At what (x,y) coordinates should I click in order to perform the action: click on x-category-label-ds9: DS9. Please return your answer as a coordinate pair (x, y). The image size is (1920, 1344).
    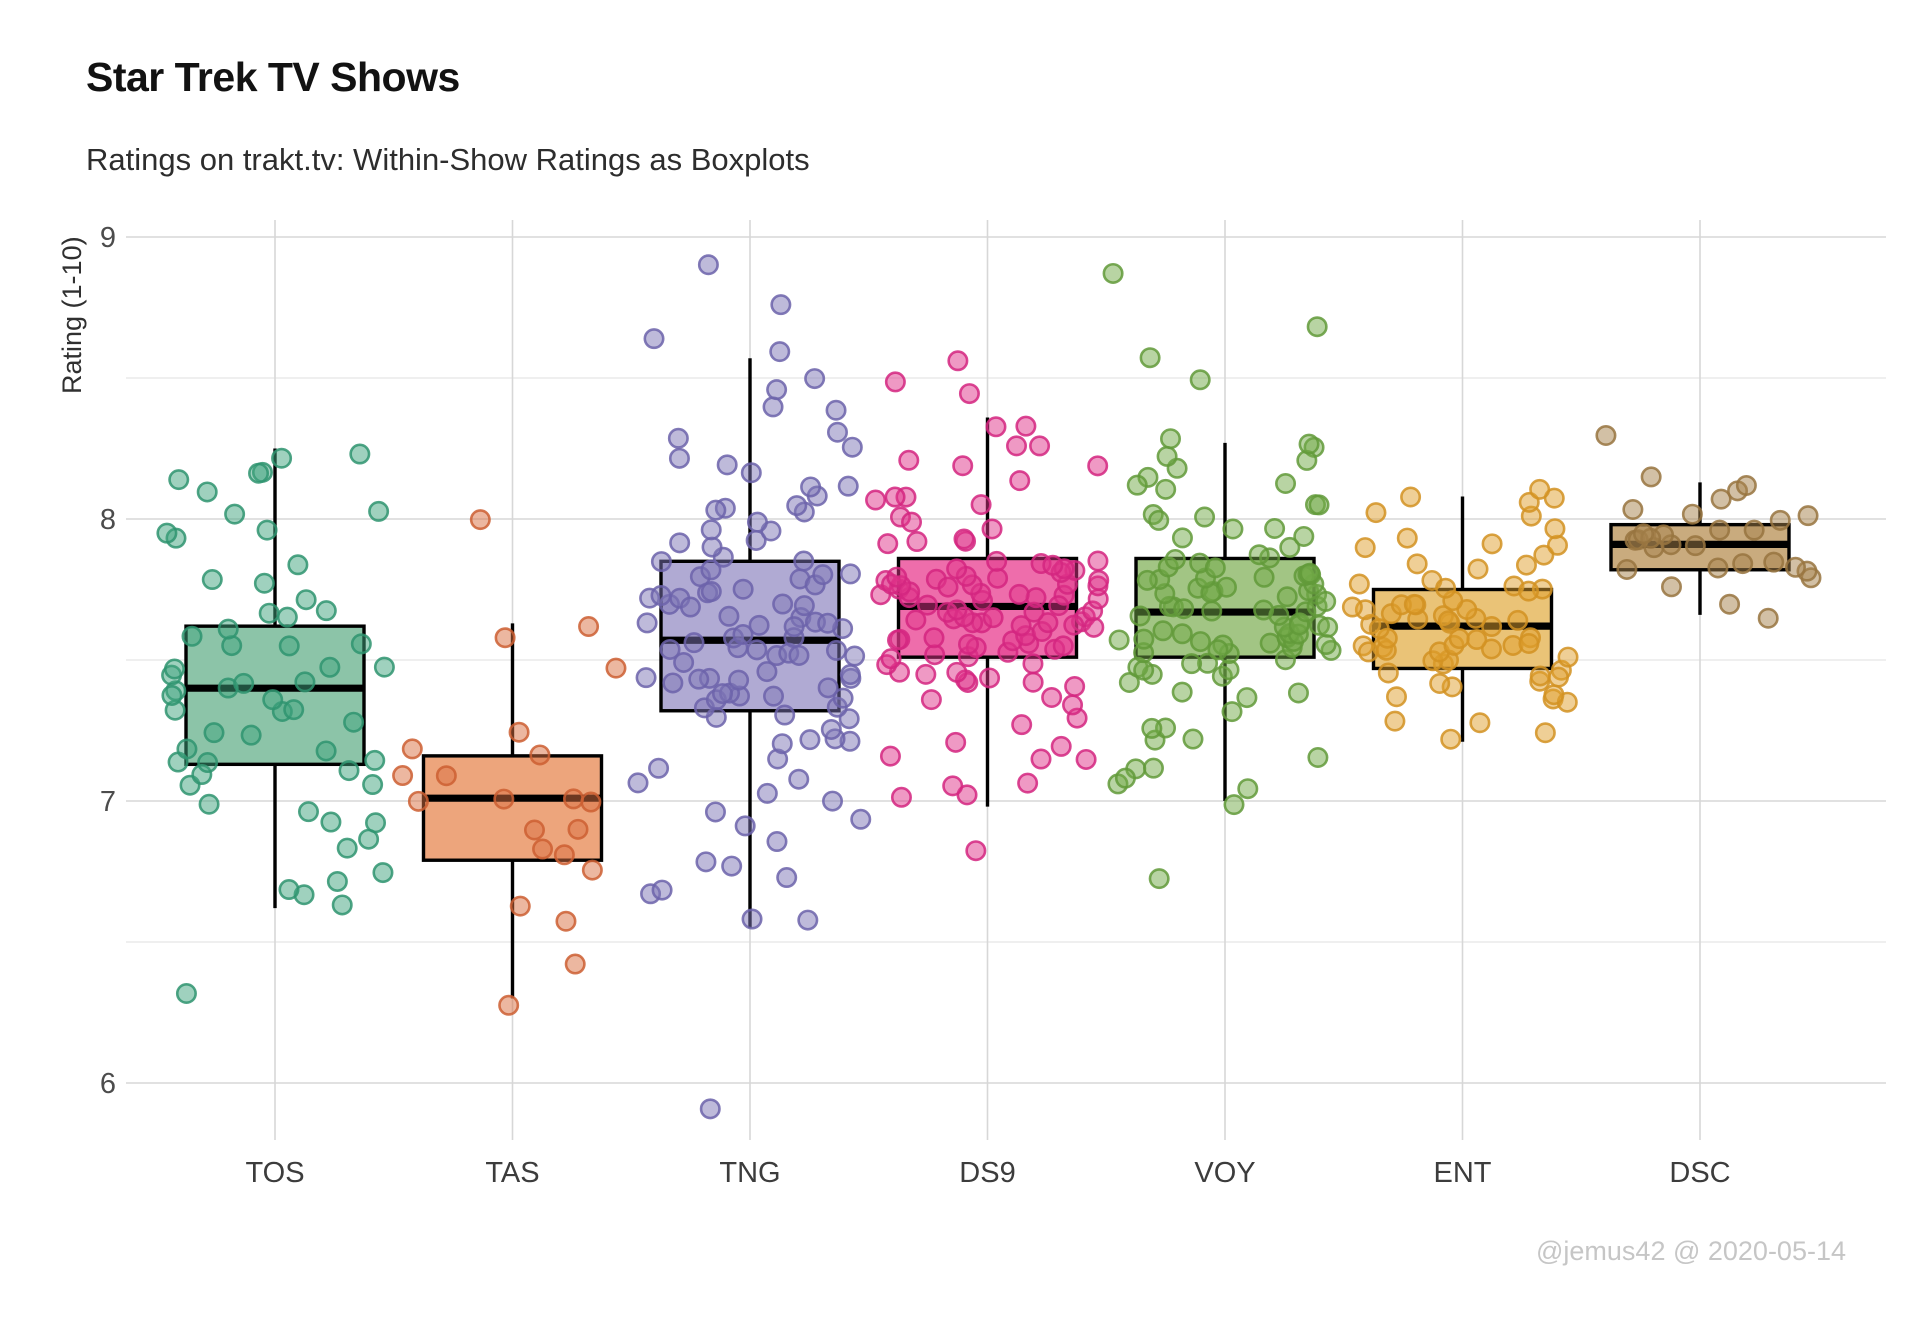
    Looking at the image, I should click on (987, 1173).